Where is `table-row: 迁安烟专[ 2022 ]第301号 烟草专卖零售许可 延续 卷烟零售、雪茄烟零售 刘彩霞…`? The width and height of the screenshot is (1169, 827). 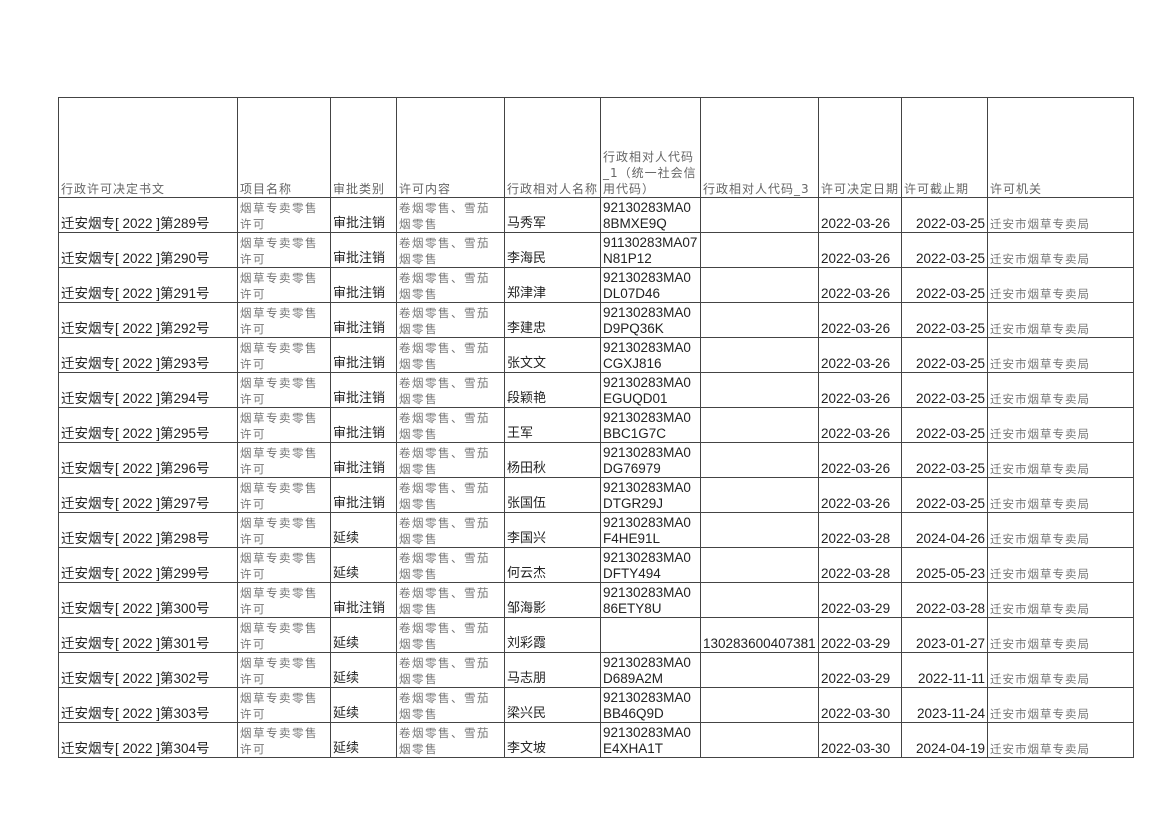
table-row: 迁安烟专[ 2022 ]第301号 烟草专卖零售许可 延续 卷烟零售、雪茄烟零售 刘彩霞… is located at coordinates (596, 635).